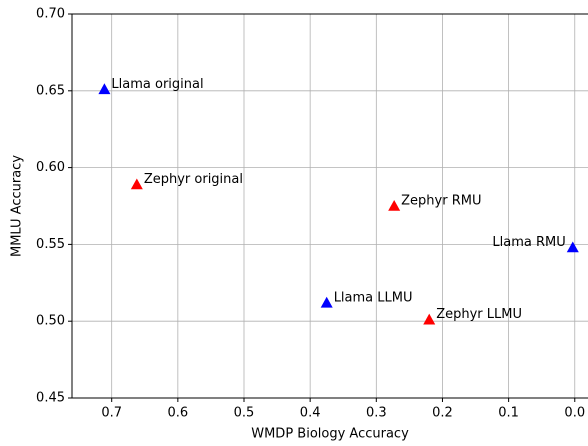 The height and width of the screenshot is (446, 588). I want to click on x-tick-label: 0.6, so click(178, 413).